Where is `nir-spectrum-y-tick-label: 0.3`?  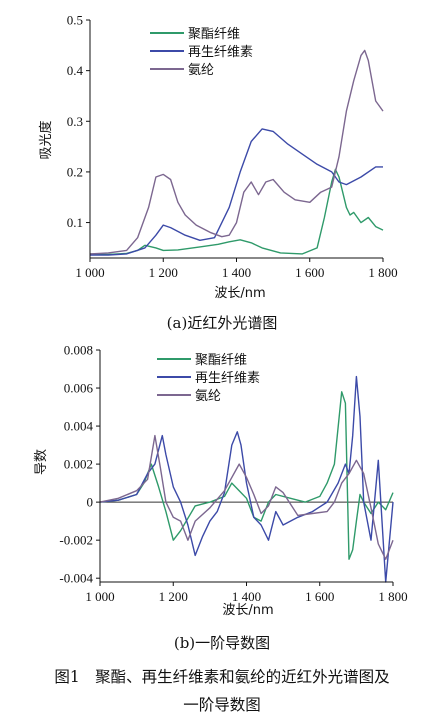
nir-spectrum-y-tick-label: 0.3 is located at coordinates (75, 121).